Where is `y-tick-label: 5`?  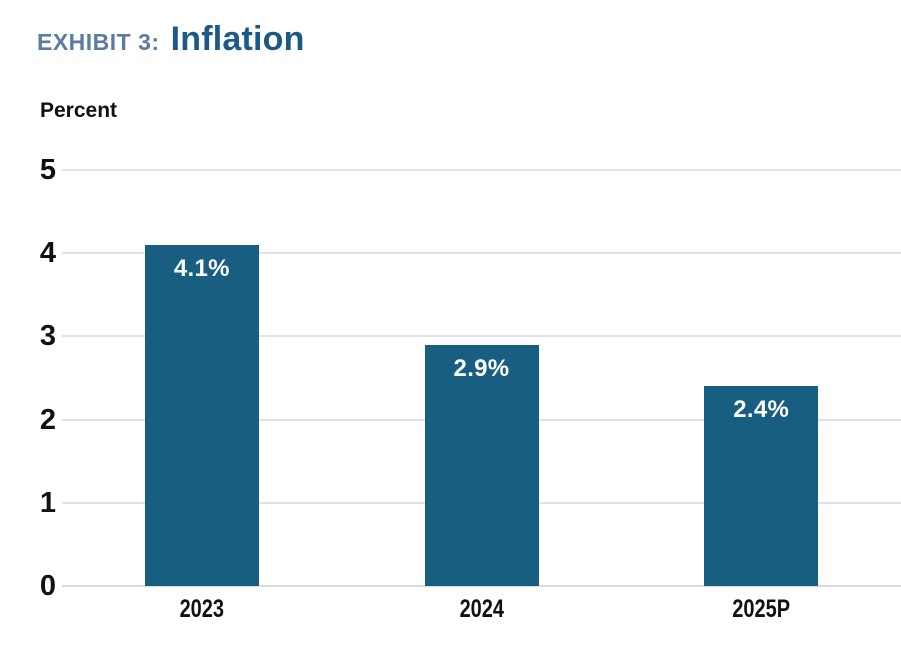 y-tick-label: 5 is located at coordinates (47, 170).